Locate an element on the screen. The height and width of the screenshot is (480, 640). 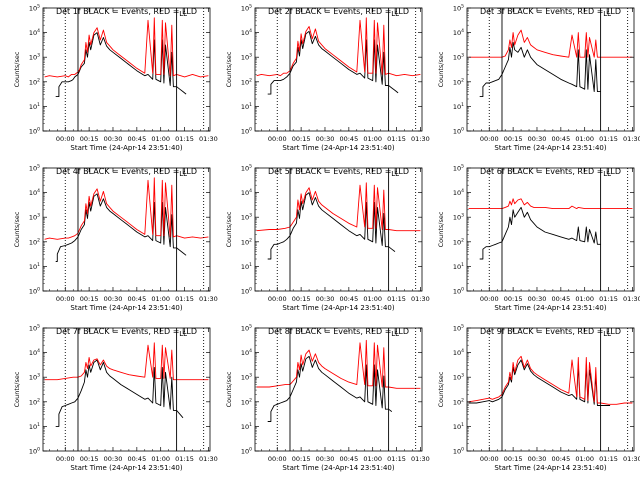
panel-title: Det 8f BLACK = Events, RED = LLD is located at coordinates (338, 331).